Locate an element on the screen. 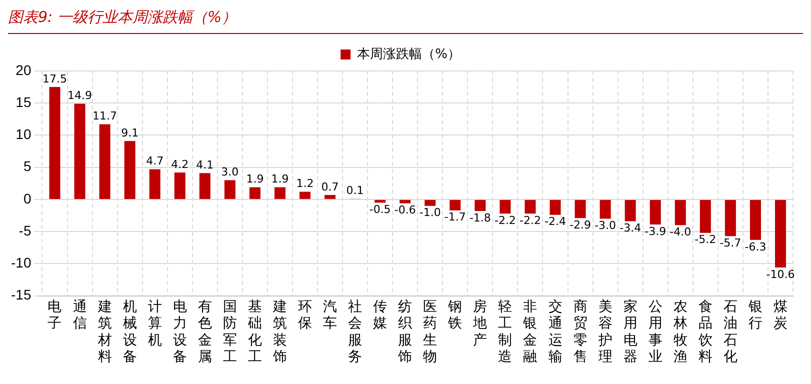 Image resolution: width=811 pixels, height=384 pixels. x-tick-label: 有色金属 is located at coordinates (205, 332).